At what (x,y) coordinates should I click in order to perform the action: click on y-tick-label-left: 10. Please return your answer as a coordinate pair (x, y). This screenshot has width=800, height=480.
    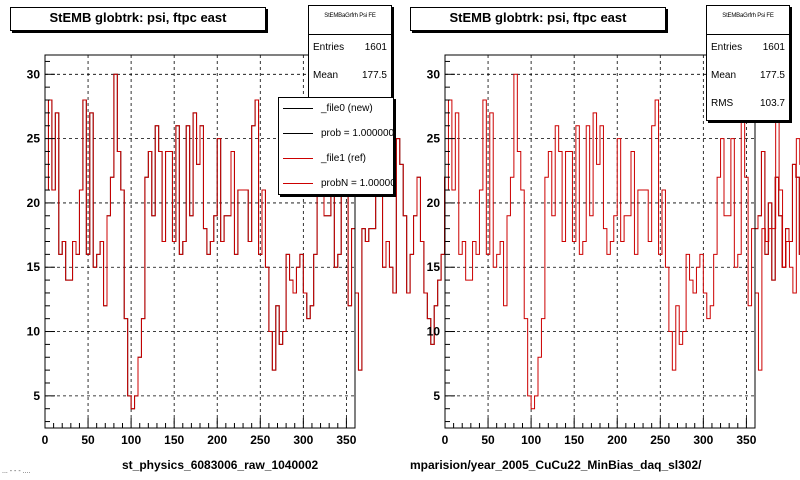
    Looking at the image, I should click on (34, 332).